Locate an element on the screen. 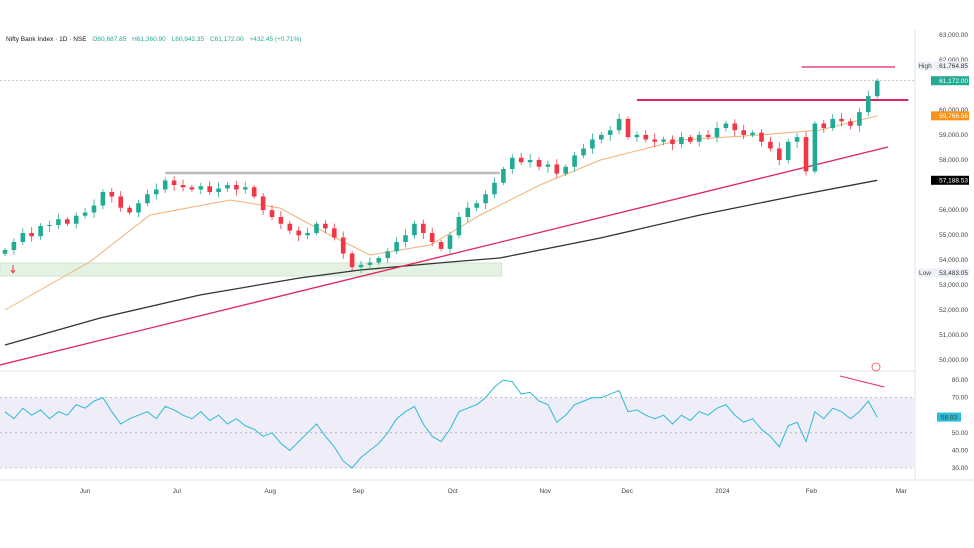  symbol-title: Nifty Bank Index · 1D · NSE is located at coordinates (46, 39).